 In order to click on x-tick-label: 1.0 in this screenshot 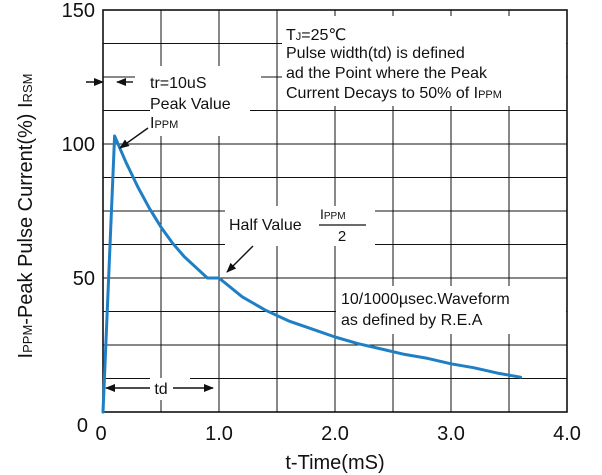, I will do `click(219, 434)`.